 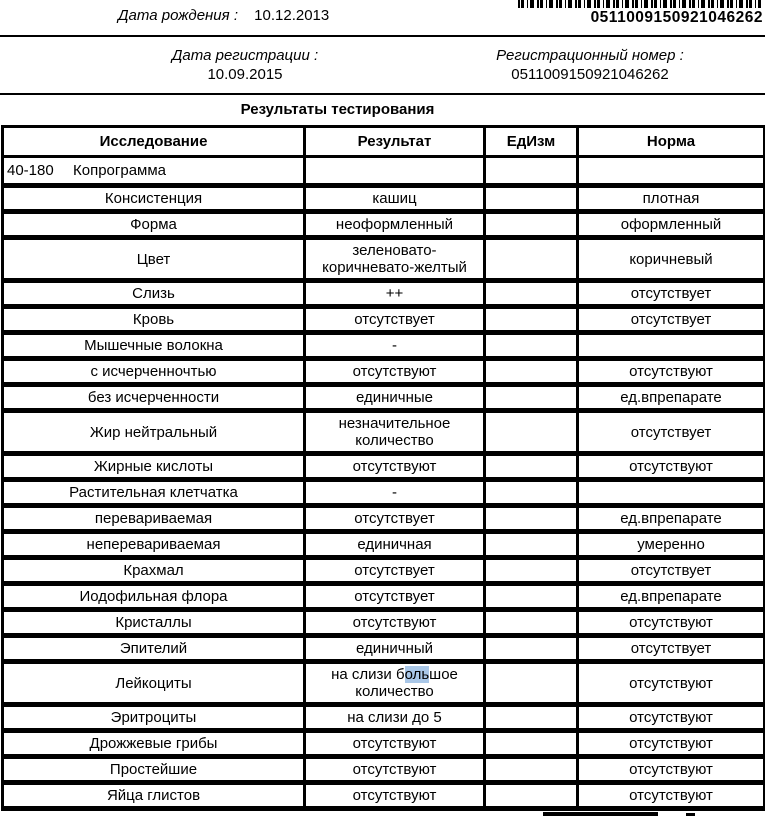 What do you see at coordinates (30, 170) in the screenshot?
I see `study-code: 40-180` at bounding box center [30, 170].